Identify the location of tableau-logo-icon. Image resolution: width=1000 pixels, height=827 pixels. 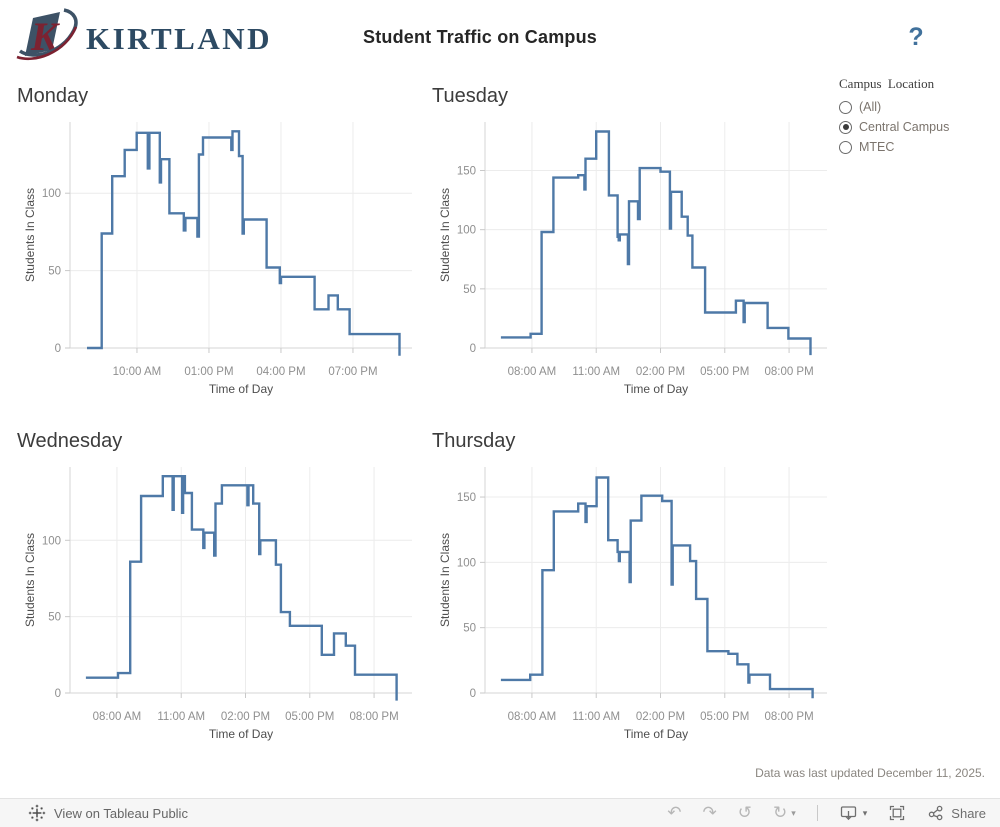
(37, 813).